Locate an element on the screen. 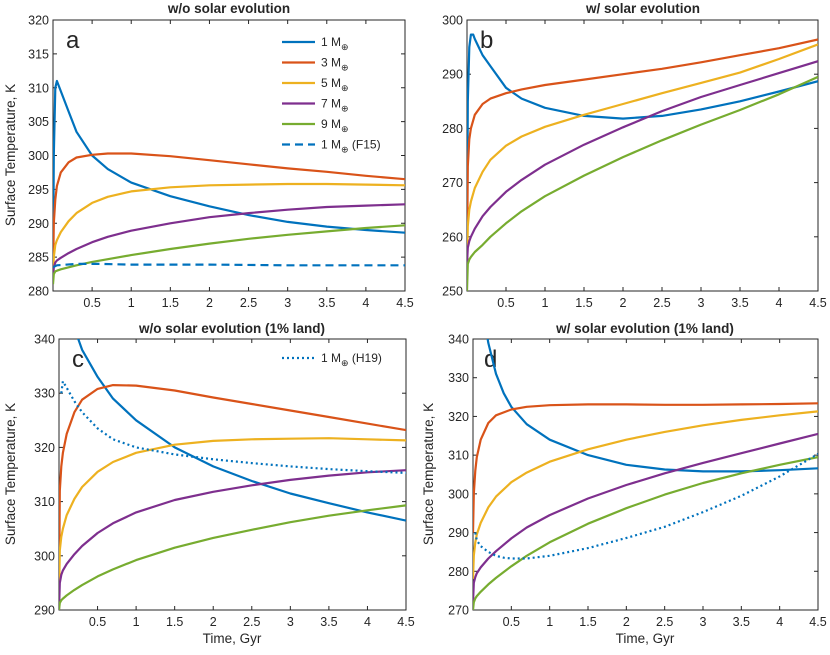 The width and height of the screenshot is (830, 655). legend-item: 1 M⊕ is located at coordinates (315, 43).